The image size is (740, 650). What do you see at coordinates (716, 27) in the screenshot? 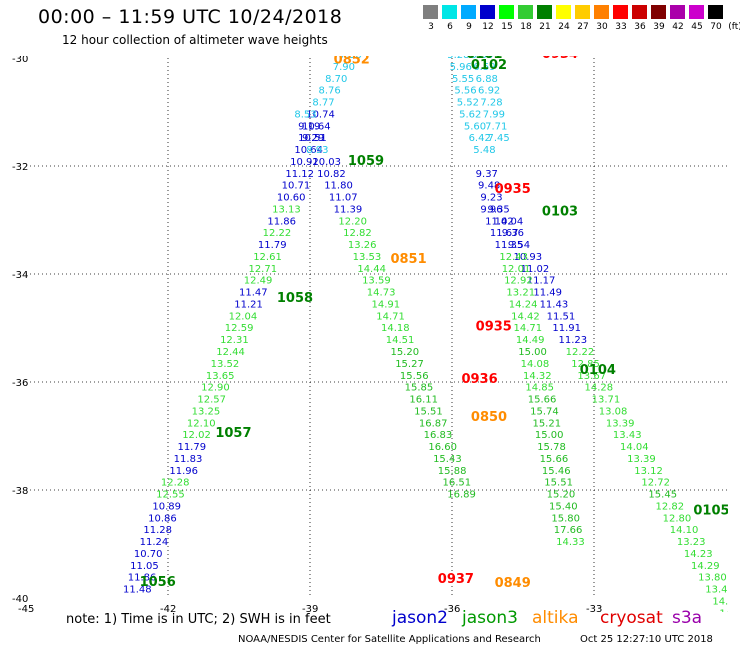
I see `color-scale-label: 70` at bounding box center [716, 27].